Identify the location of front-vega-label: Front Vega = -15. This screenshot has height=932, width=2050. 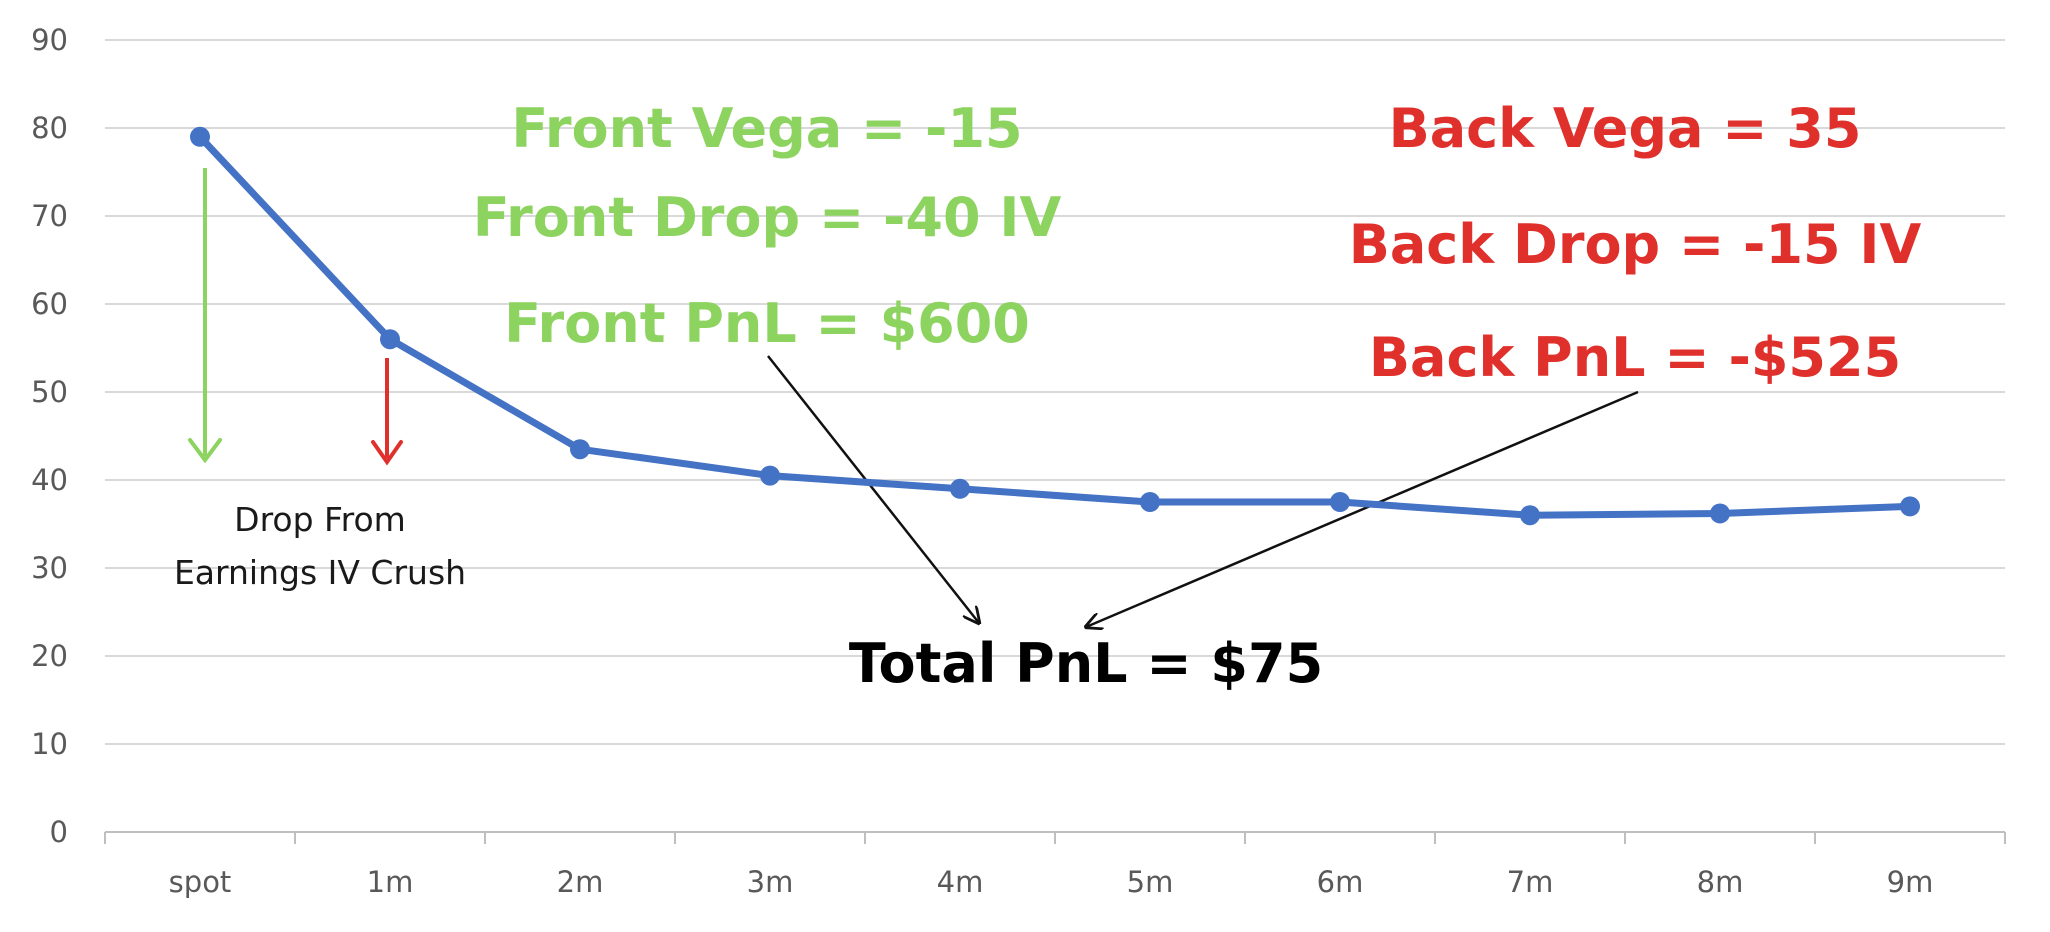
(766, 128).